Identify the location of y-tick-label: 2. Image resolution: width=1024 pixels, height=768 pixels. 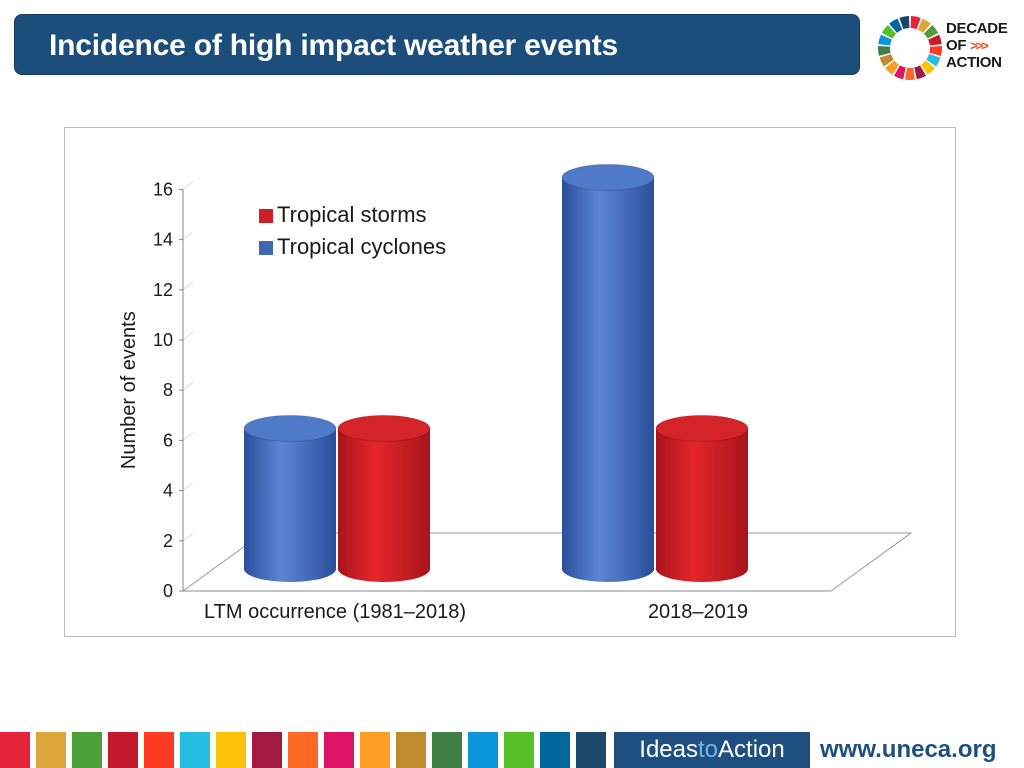
(168, 541).